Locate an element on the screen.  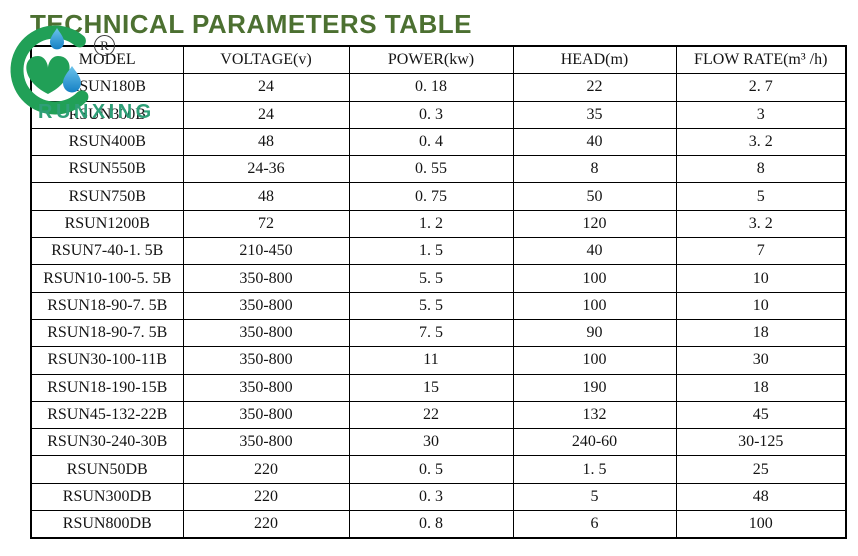
registered-trademark-icon: R is located at coordinates (104, 45).